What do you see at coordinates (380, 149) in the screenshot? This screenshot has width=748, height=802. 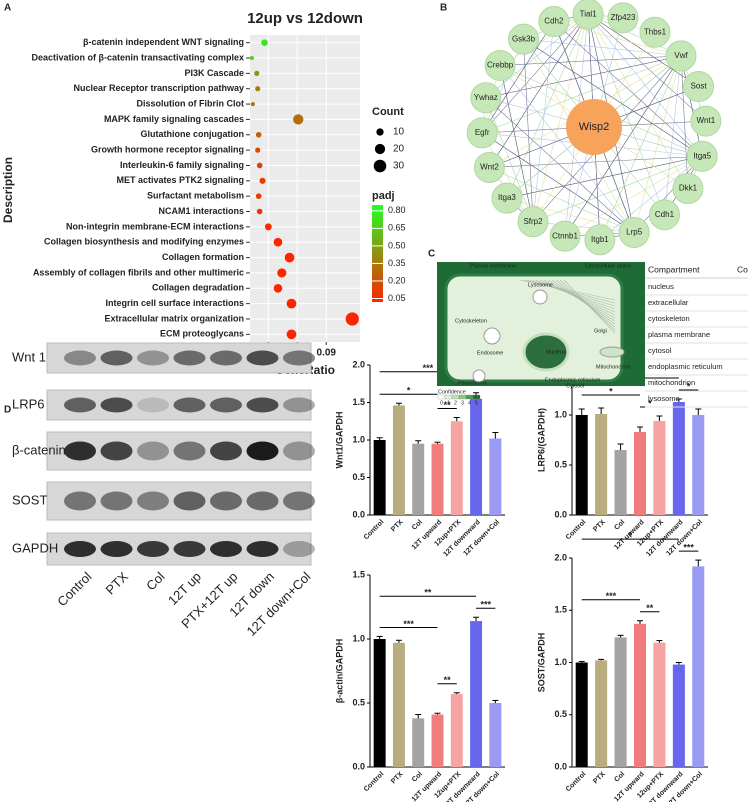 I see `legend-dot` at bounding box center [380, 149].